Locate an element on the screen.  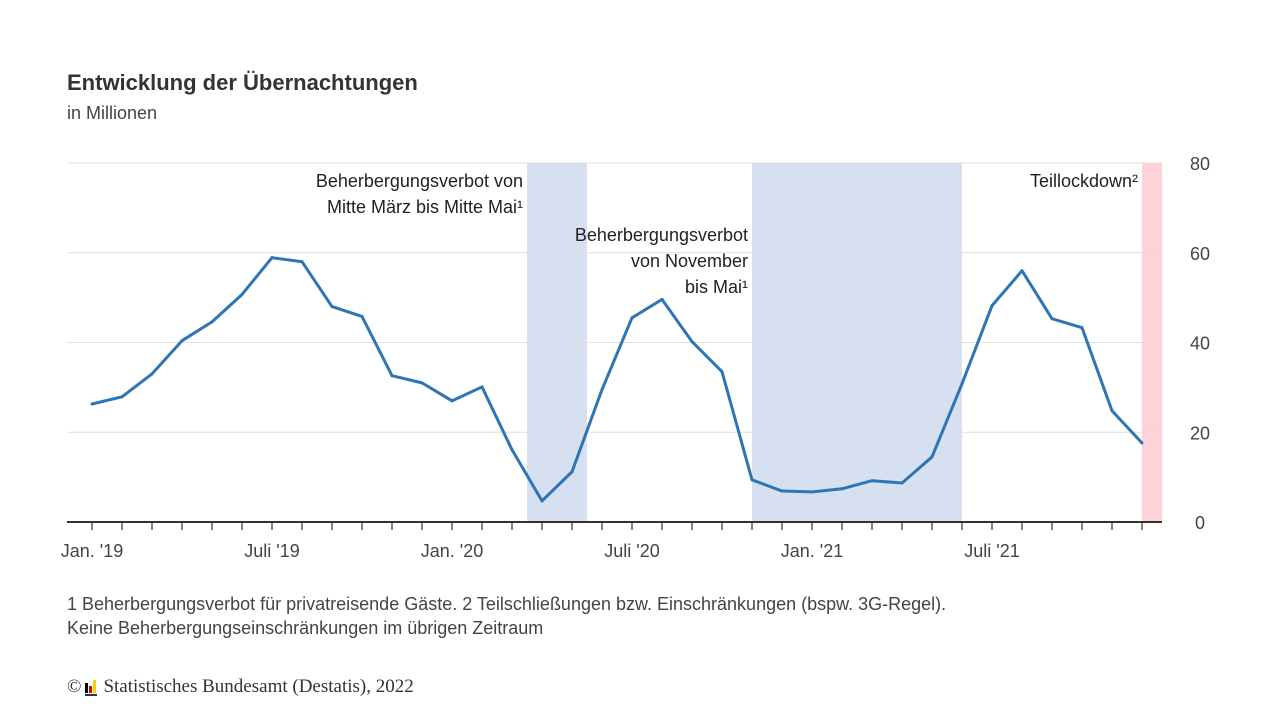
x-tick-label: Juli '21 is located at coordinates (991, 551).